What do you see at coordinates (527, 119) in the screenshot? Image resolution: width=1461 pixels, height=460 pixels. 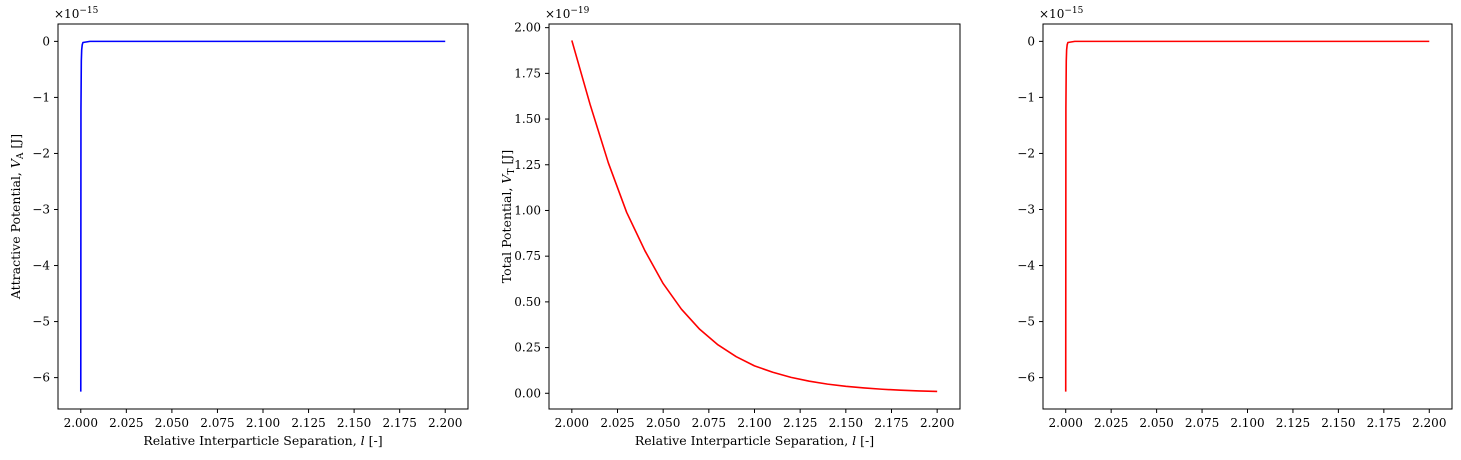 I see `y-tick-label: 1.50` at bounding box center [527, 119].